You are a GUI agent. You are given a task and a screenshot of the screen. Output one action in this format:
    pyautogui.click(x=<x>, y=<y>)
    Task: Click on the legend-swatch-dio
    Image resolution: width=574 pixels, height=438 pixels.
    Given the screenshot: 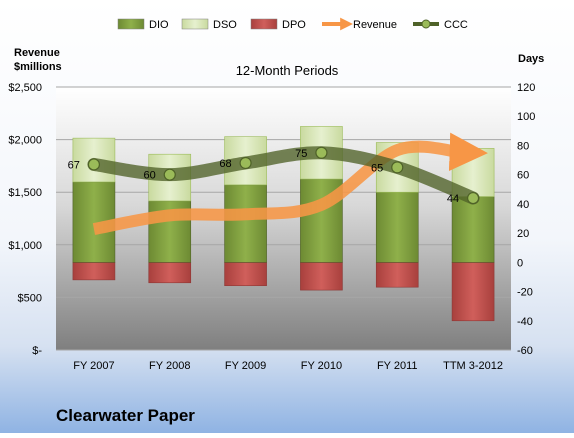 What is the action you would take?
    pyautogui.click(x=131, y=24)
    